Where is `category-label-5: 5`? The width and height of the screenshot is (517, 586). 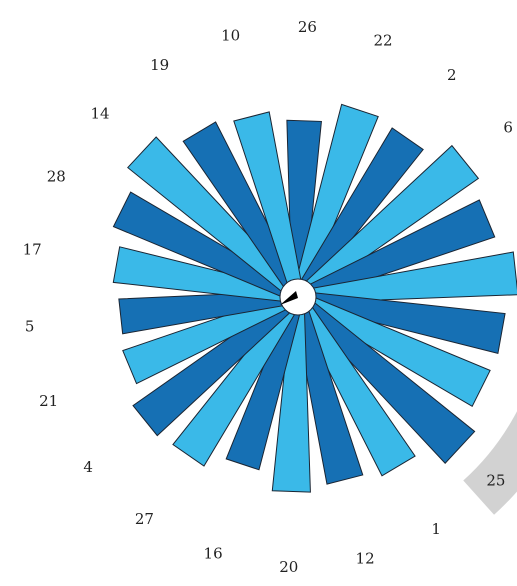
category-label-5: 5 is located at coordinates (30, 326).